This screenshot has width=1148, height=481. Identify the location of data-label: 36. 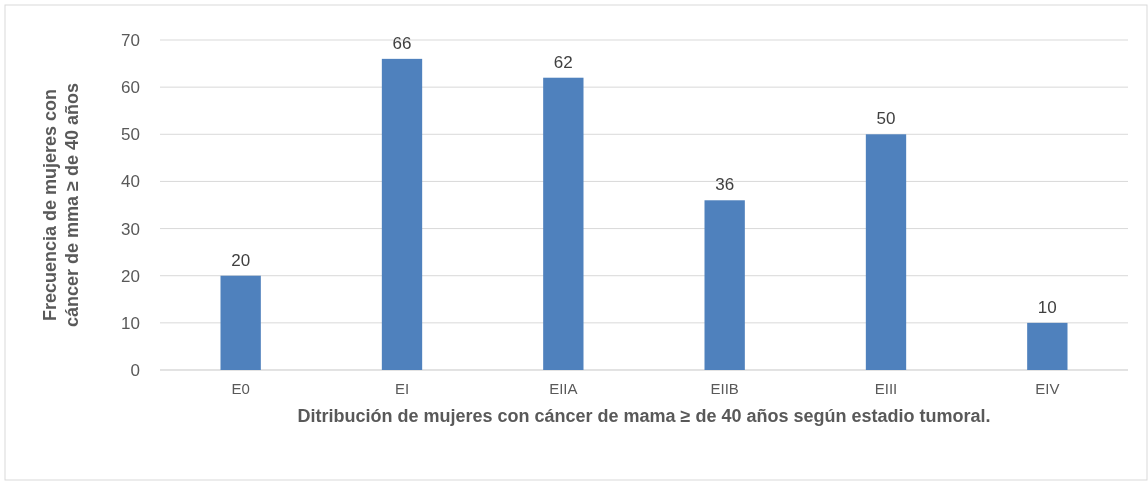
(725, 185).